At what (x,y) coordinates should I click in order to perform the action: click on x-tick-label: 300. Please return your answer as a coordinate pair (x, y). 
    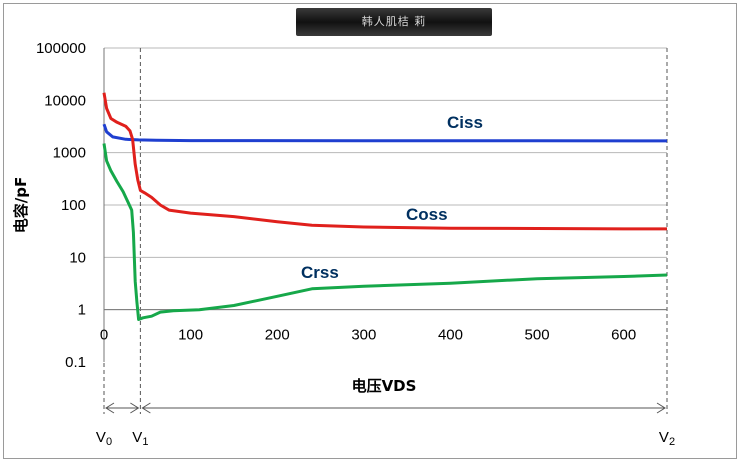
    Looking at the image, I should click on (363, 335).